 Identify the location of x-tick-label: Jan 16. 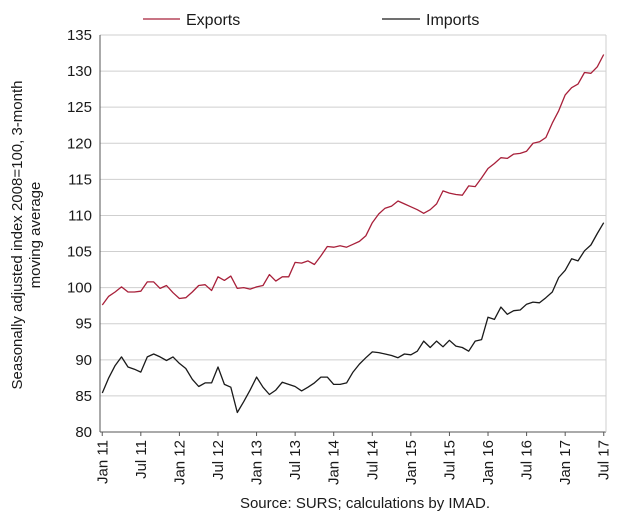
(488, 462).